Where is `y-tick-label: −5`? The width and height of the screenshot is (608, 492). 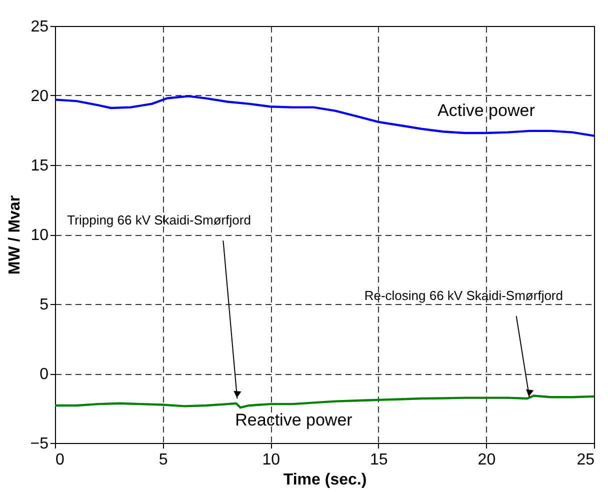
y-tick-label: −5 is located at coordinates (39, 444).